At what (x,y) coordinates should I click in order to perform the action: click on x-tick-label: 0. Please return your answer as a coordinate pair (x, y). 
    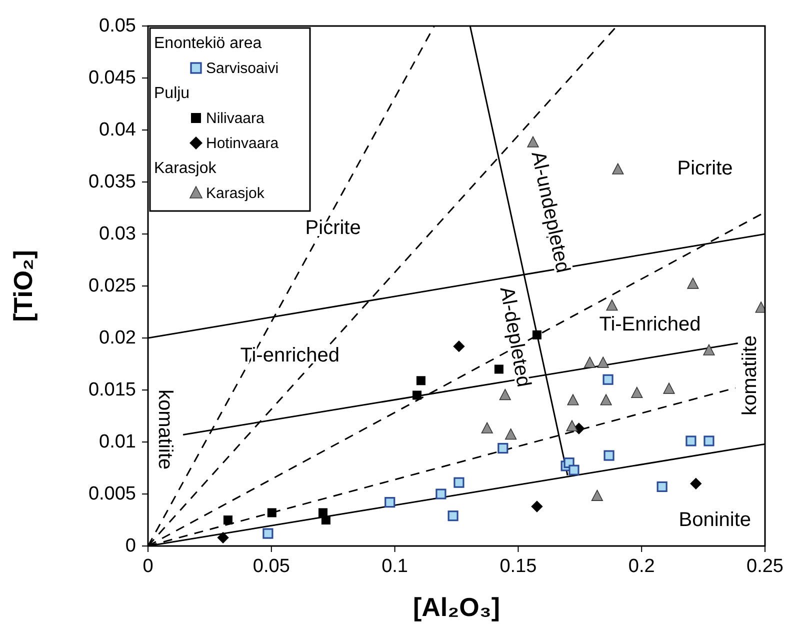
    Looking at the image, I should click on (148, 566).